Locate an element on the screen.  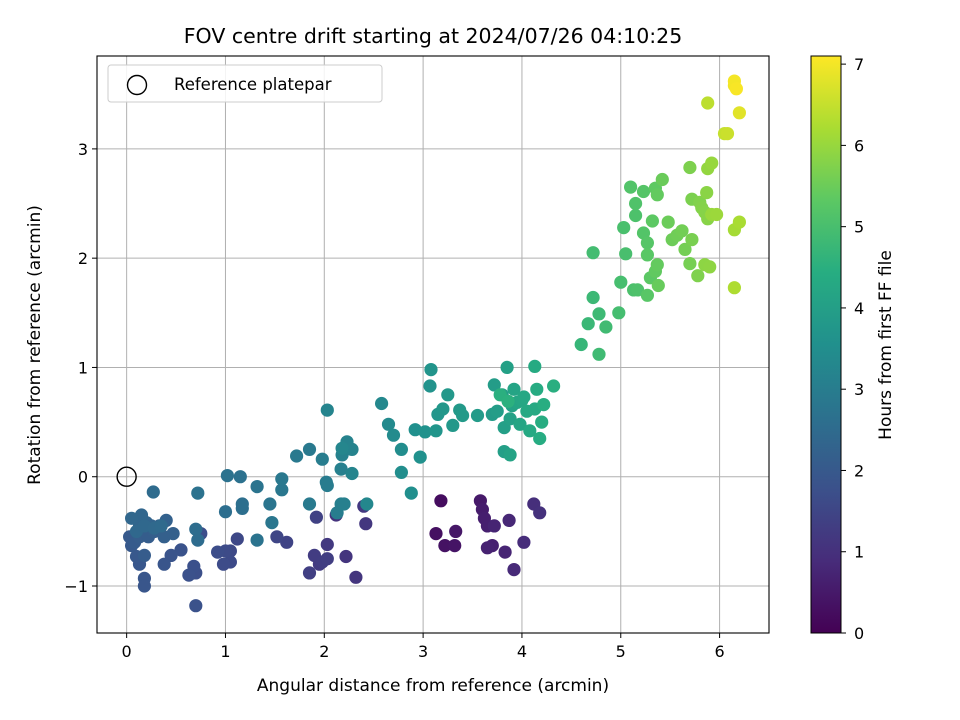
colorbar-tick-label: 5 is located at coordinates (859, 227).